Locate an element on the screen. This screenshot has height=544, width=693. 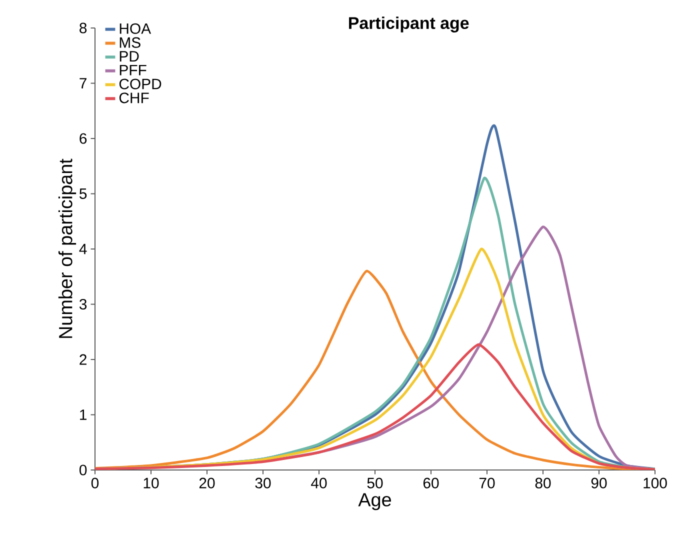
y-axis-title: Number of participant is located at coordinates (67, 248).